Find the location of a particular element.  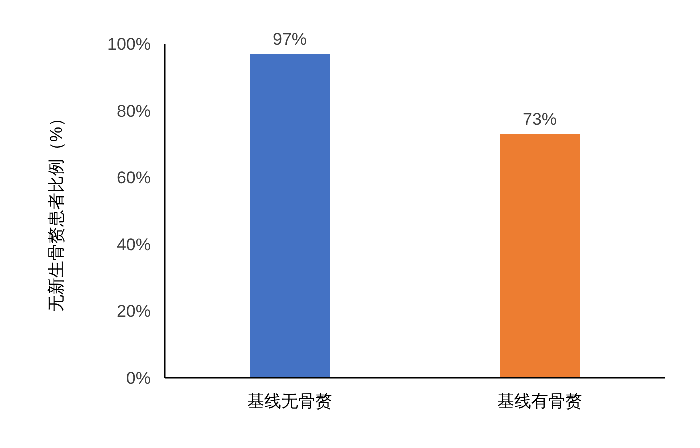

y-tick-label: 100% is located at coordinates (129, 44).